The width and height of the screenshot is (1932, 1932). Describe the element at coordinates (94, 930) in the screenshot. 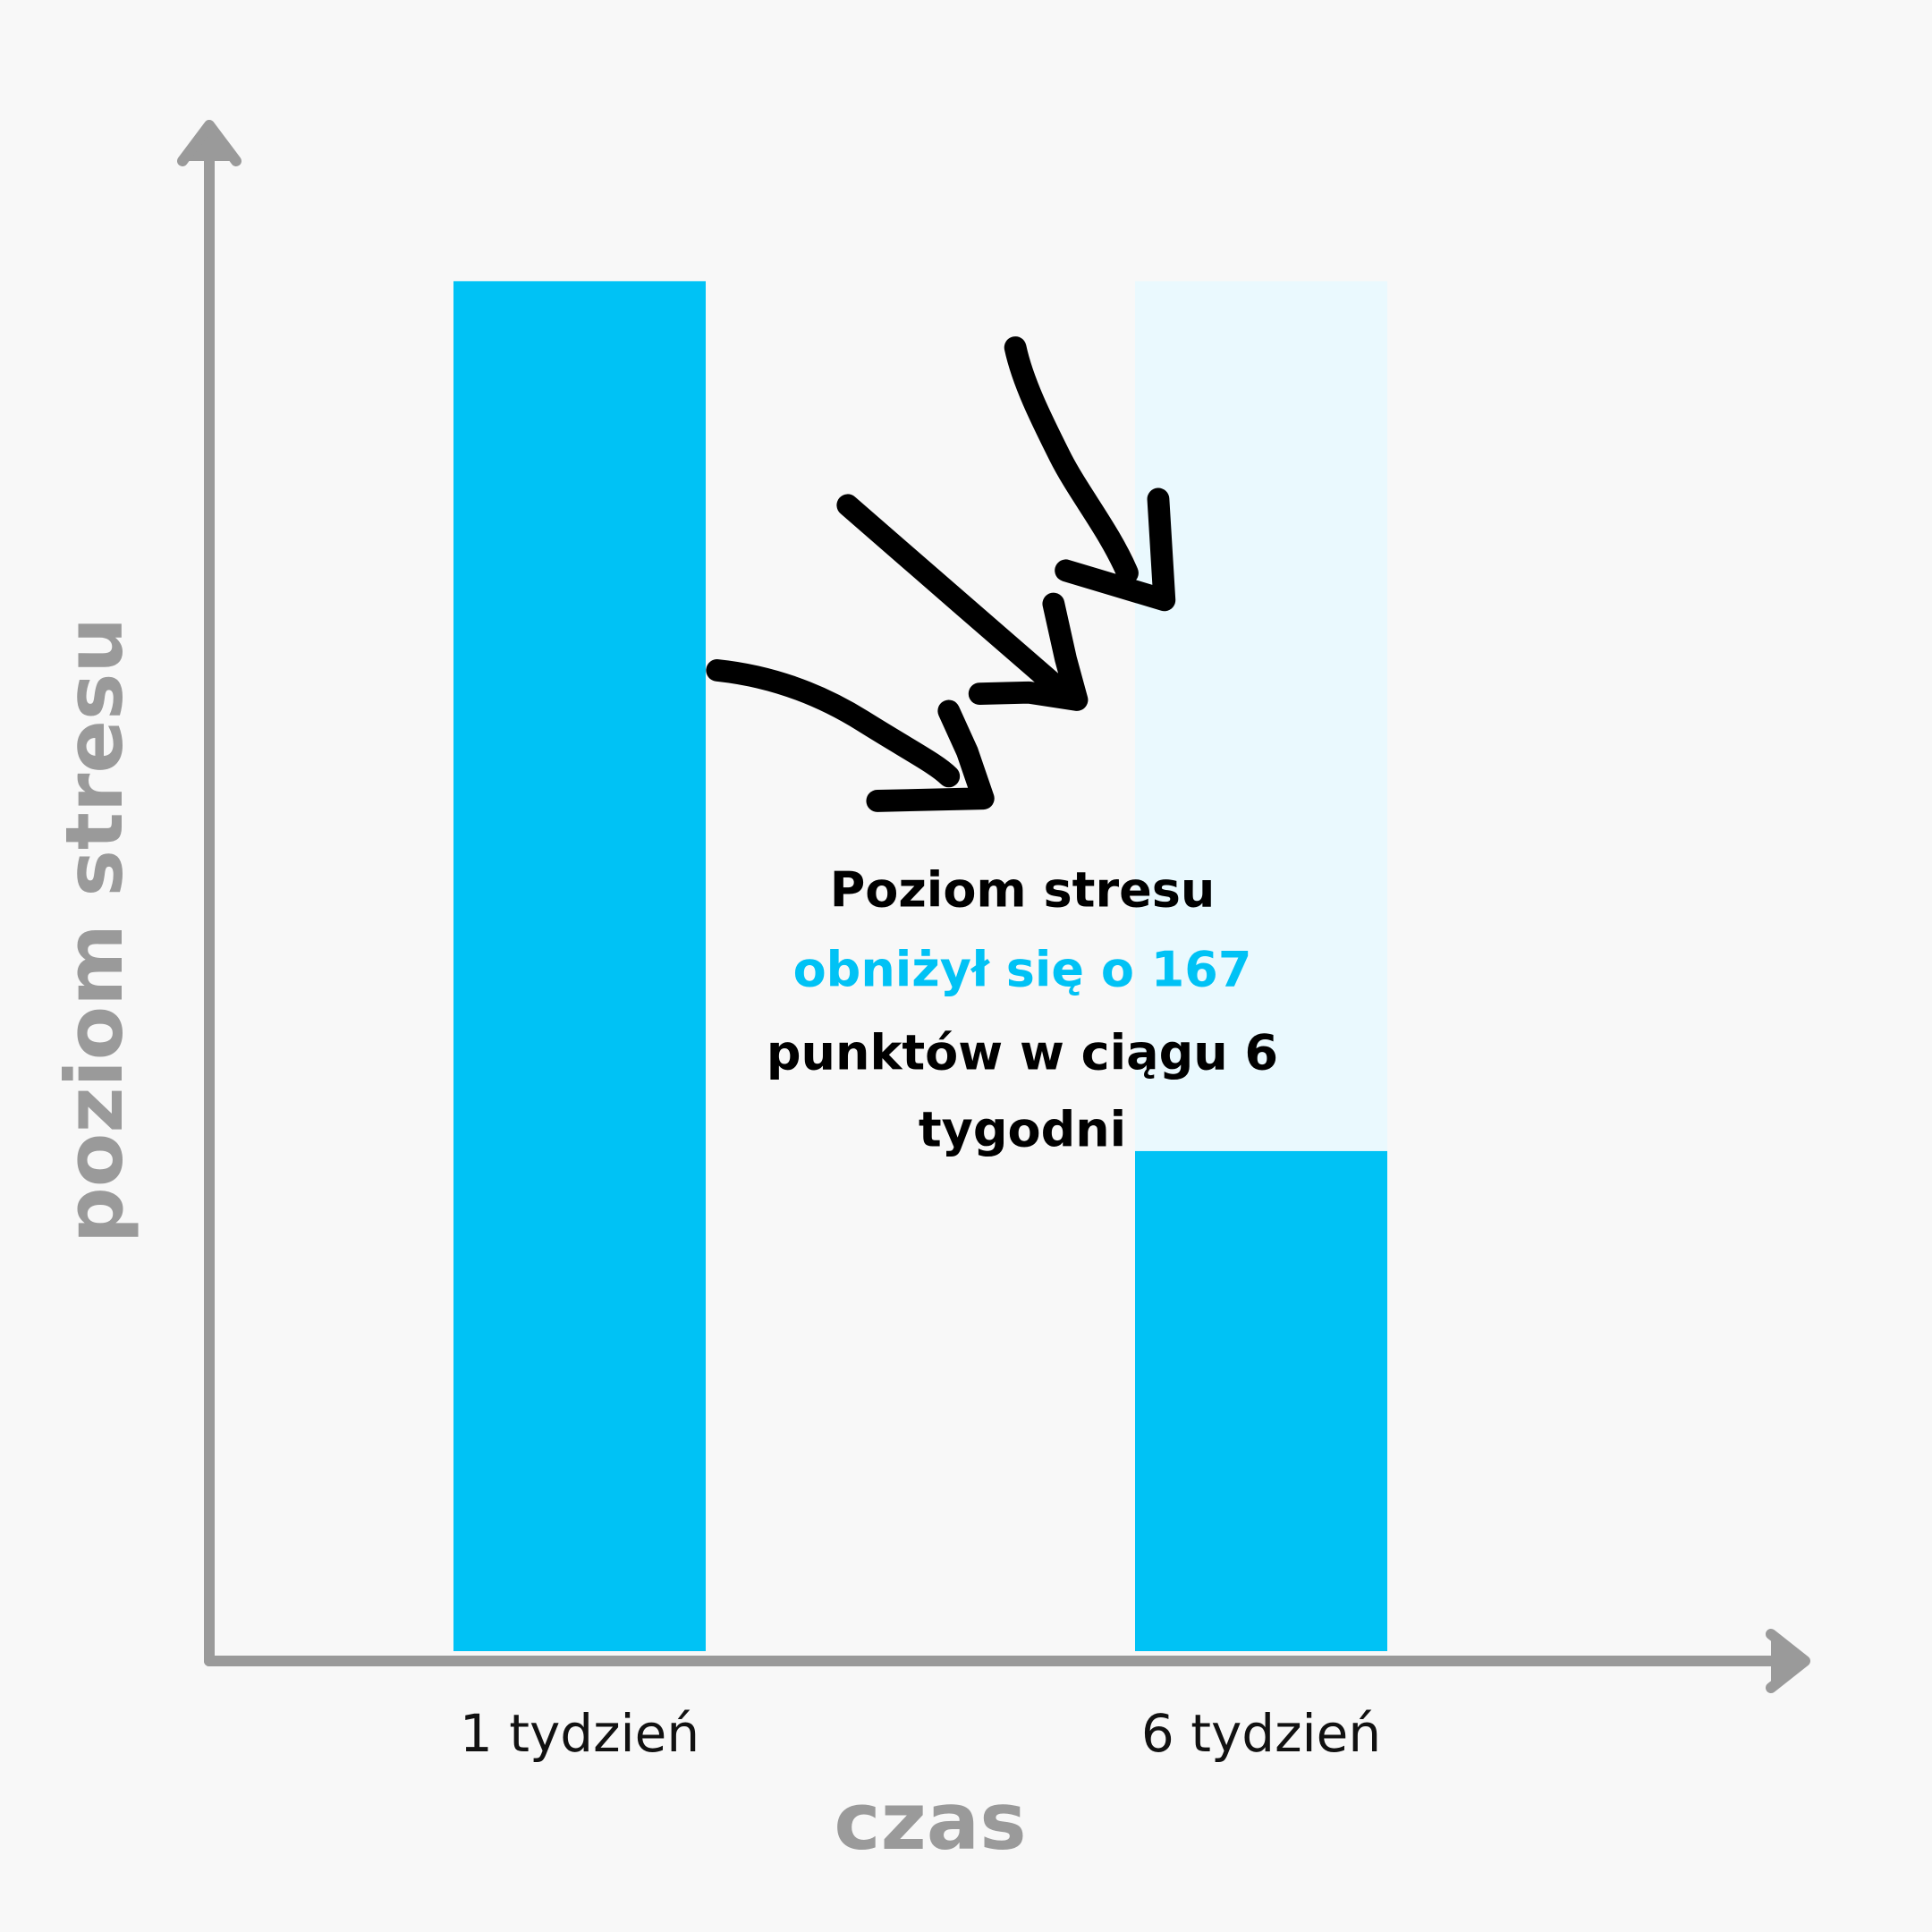

I see `y-axis-title: poziom stresu` at that location.